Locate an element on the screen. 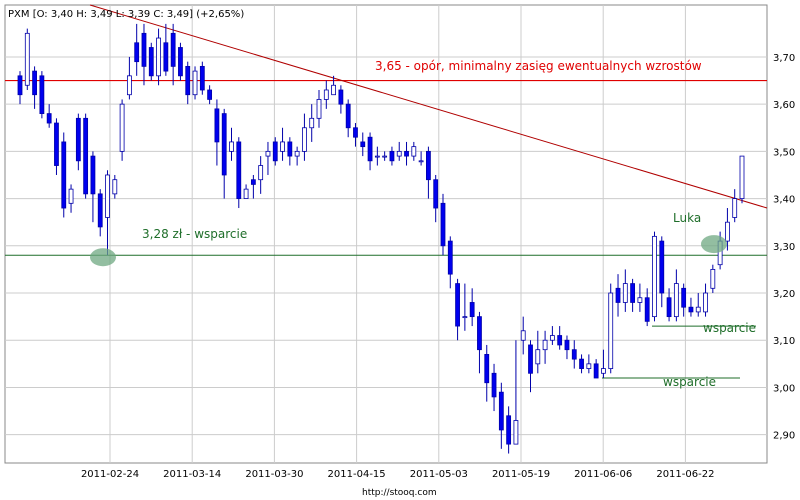  y-tick-label: 2,90 is located at coordinates (784, 436).